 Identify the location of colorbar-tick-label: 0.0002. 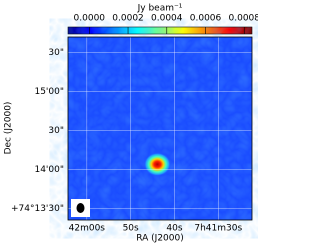
(128, 19).